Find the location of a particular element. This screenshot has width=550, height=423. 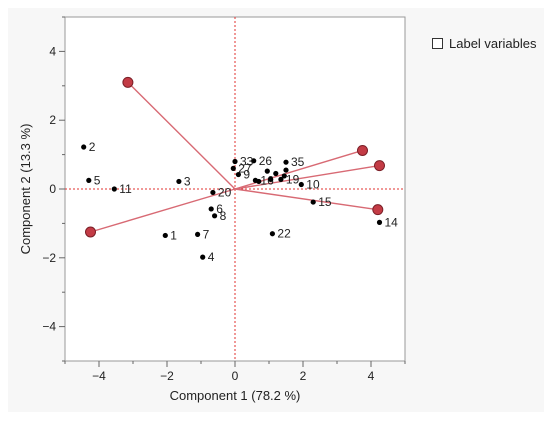

label-variables-checkbox: Label variables is located at coordinates (484, 43).